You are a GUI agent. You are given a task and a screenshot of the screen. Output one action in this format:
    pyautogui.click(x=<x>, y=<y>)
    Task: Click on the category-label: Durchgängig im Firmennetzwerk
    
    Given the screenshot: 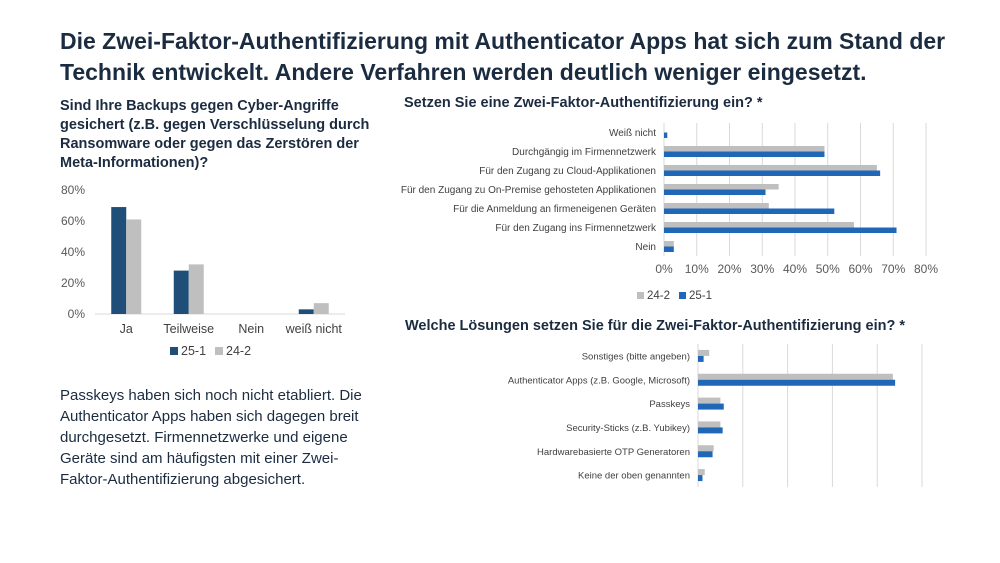 What is the action you would take?
    pyautogui.click(x=584, y=152)
    